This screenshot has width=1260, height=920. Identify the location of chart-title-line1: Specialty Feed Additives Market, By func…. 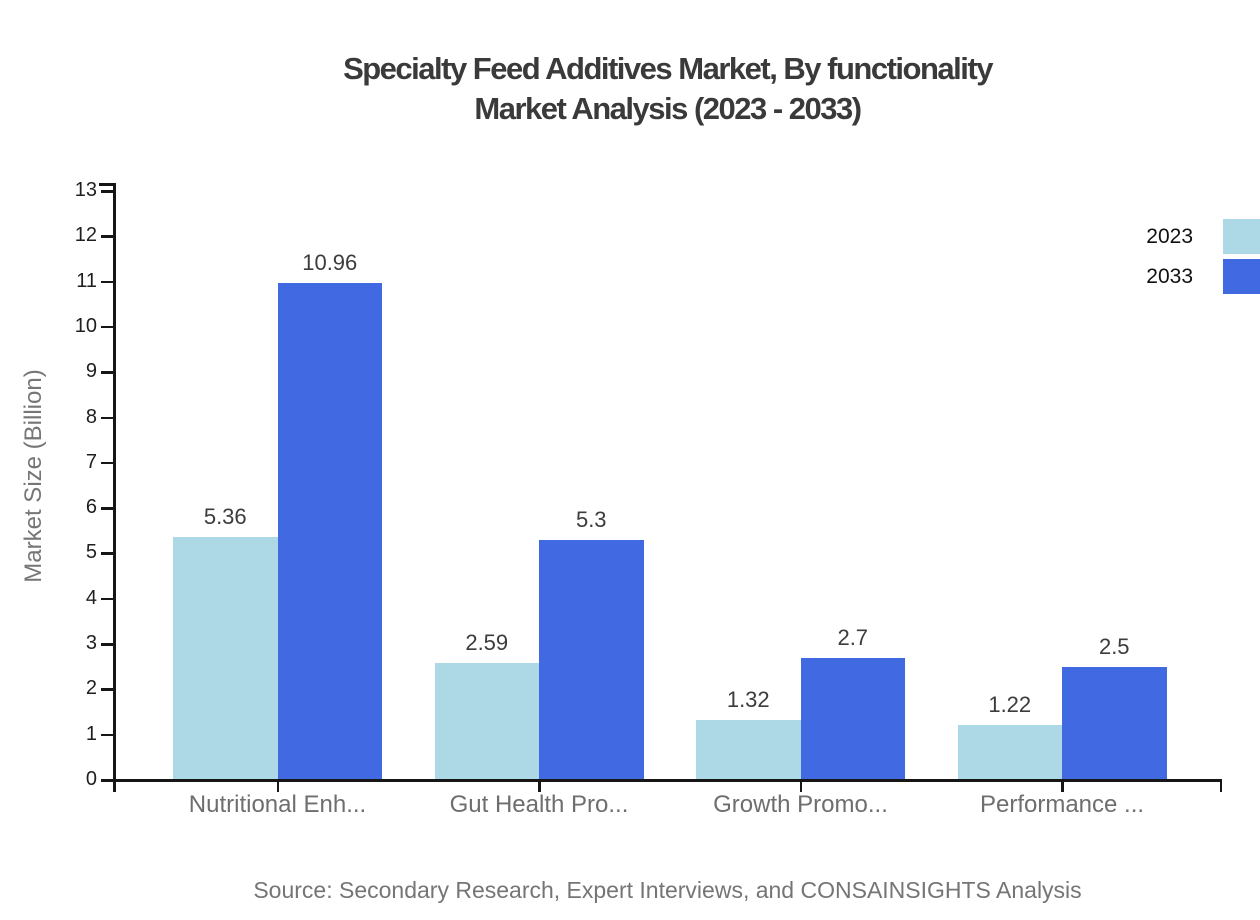
(668, 68).